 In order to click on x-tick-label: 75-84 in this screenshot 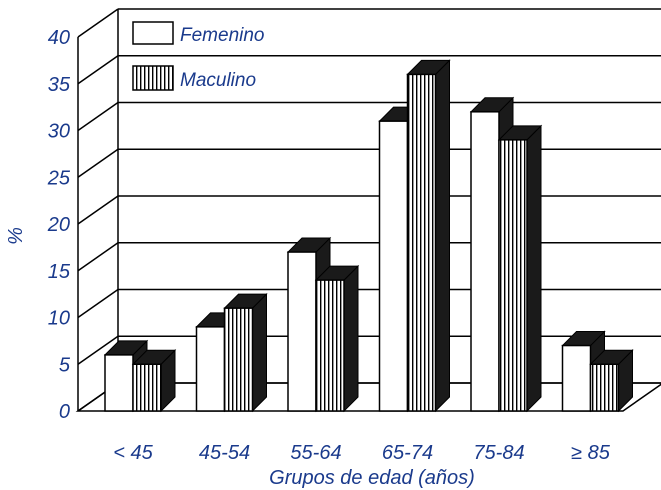, I will do `click(498, 453)`.